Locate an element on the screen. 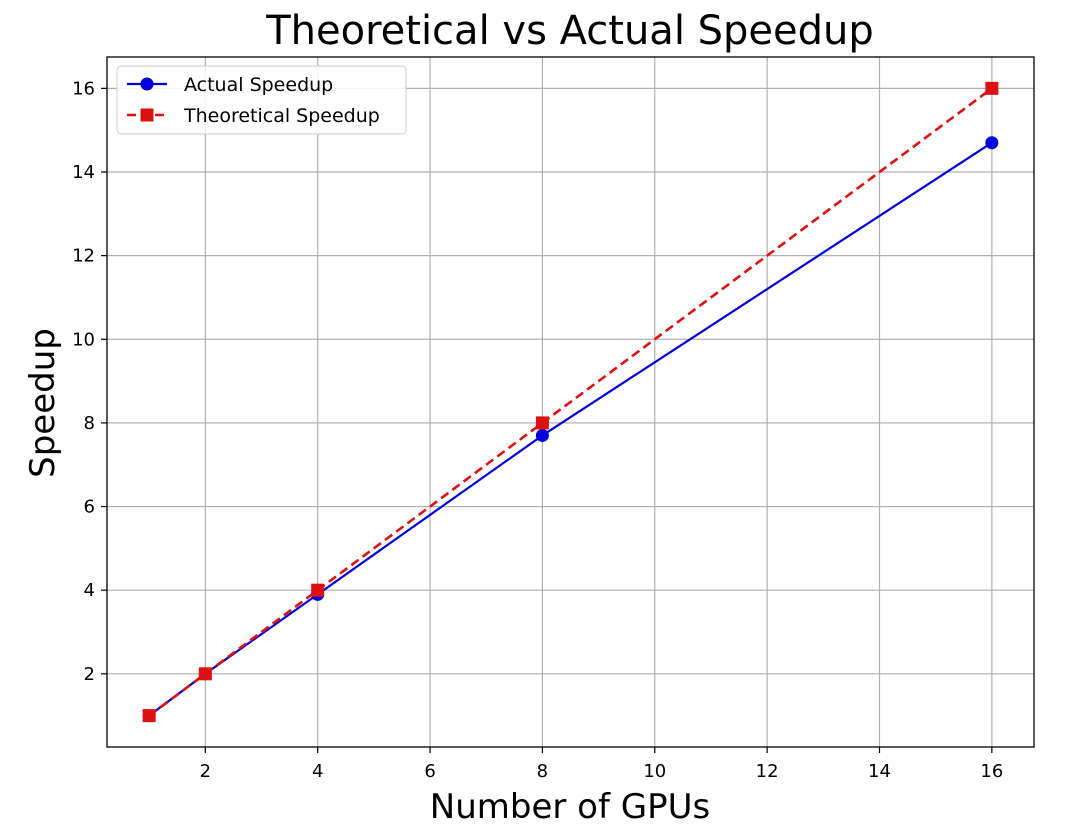 This screenshot has width=1080, height=834. x-tick-label: 14 is located at coordinates (879, 771).